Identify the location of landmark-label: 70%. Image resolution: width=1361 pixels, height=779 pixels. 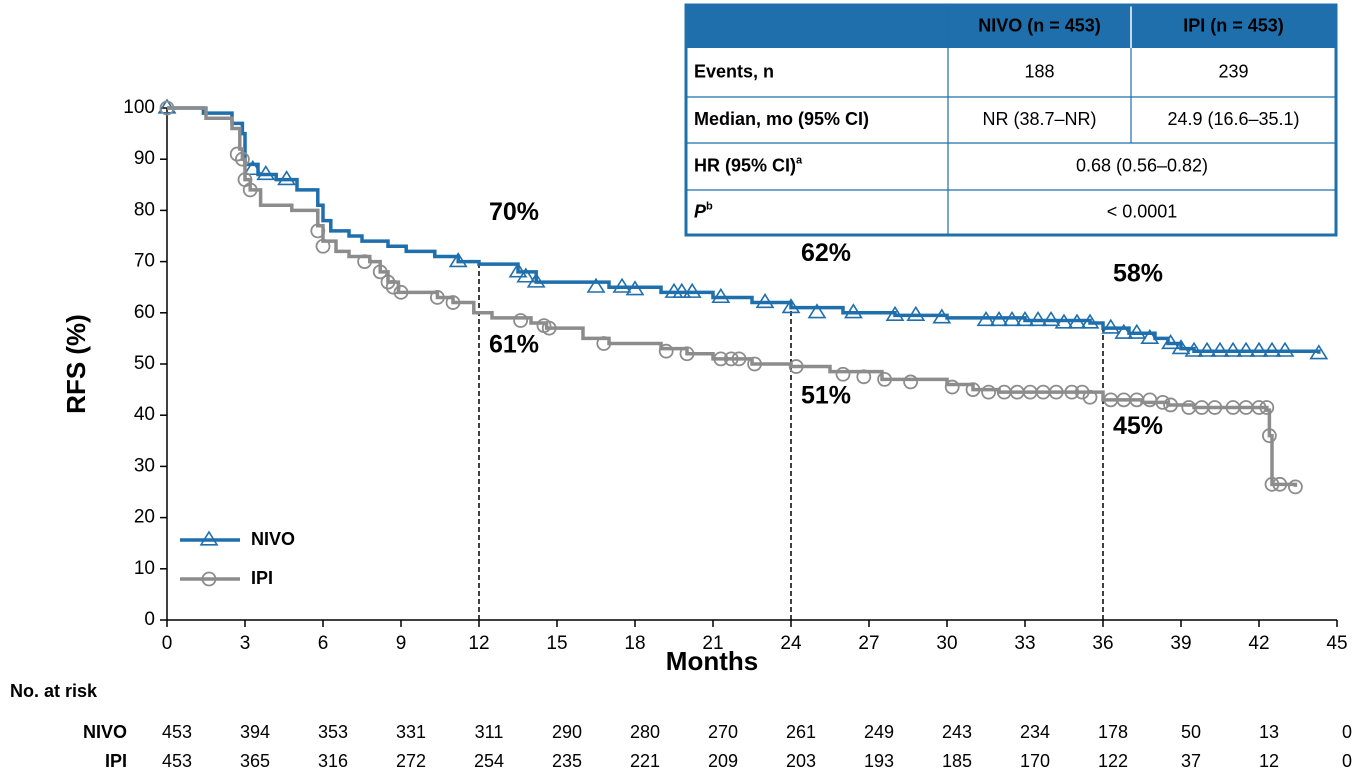
(514, 212).